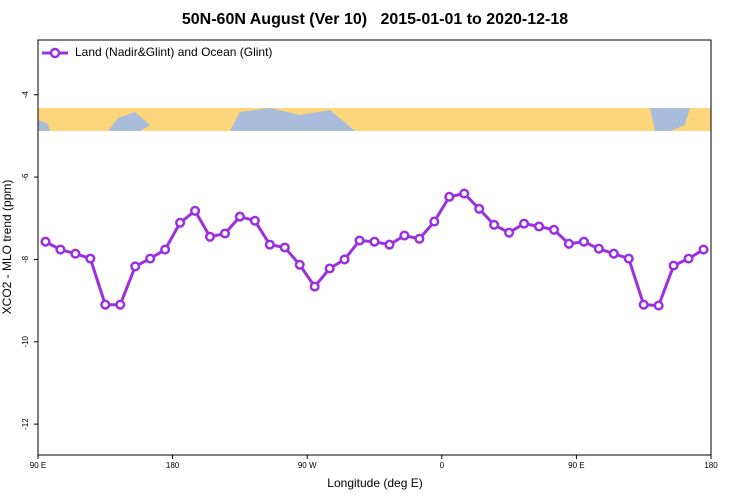 The image size is (750, 500). I want to click on map-strip, so click(374, 119).